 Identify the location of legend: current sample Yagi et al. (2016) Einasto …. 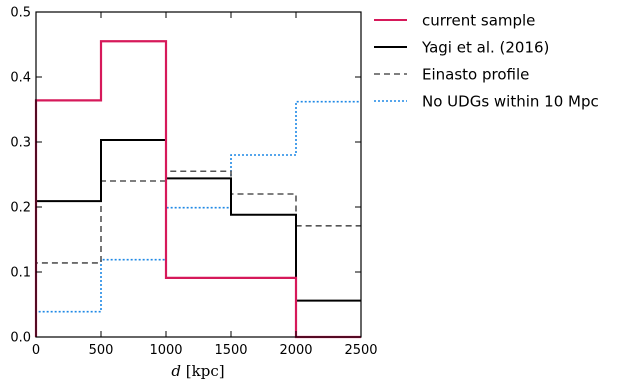
(486, 61).